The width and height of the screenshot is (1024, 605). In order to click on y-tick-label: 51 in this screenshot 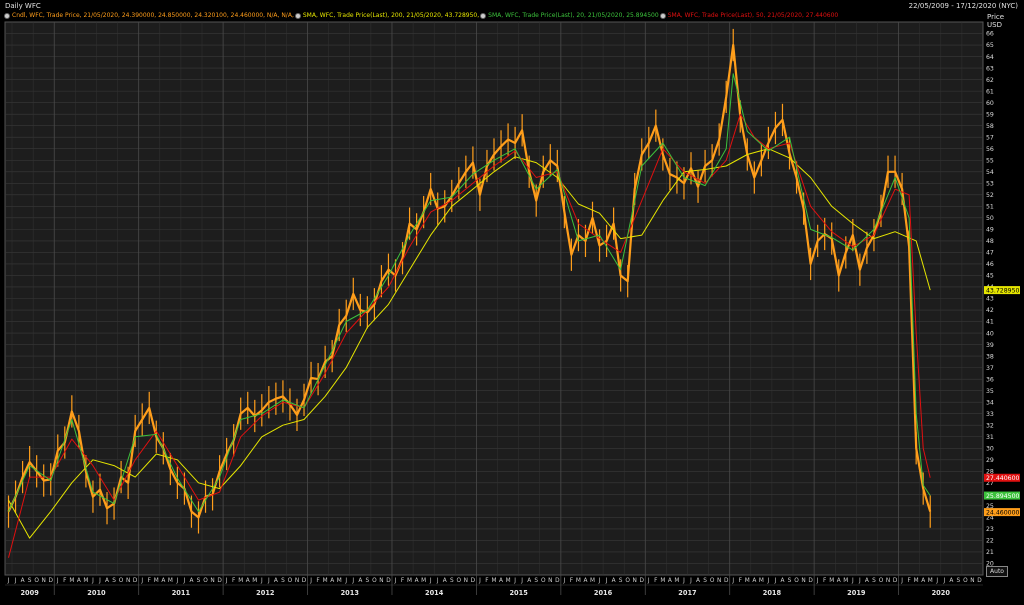, I will do `click(990, 207)`.